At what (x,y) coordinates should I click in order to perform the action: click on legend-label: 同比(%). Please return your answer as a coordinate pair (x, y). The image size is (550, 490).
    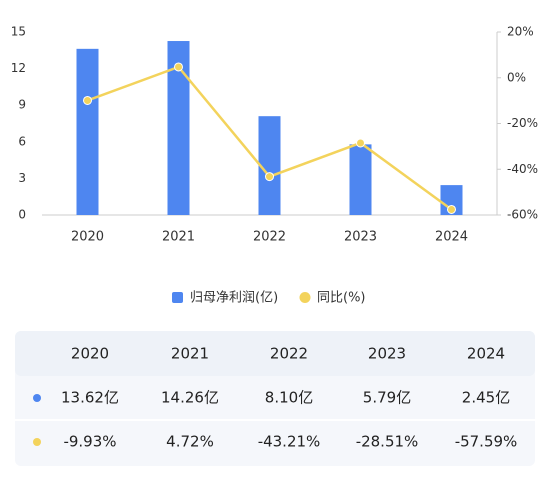
    Looking at the image, I should click on (341, 298).